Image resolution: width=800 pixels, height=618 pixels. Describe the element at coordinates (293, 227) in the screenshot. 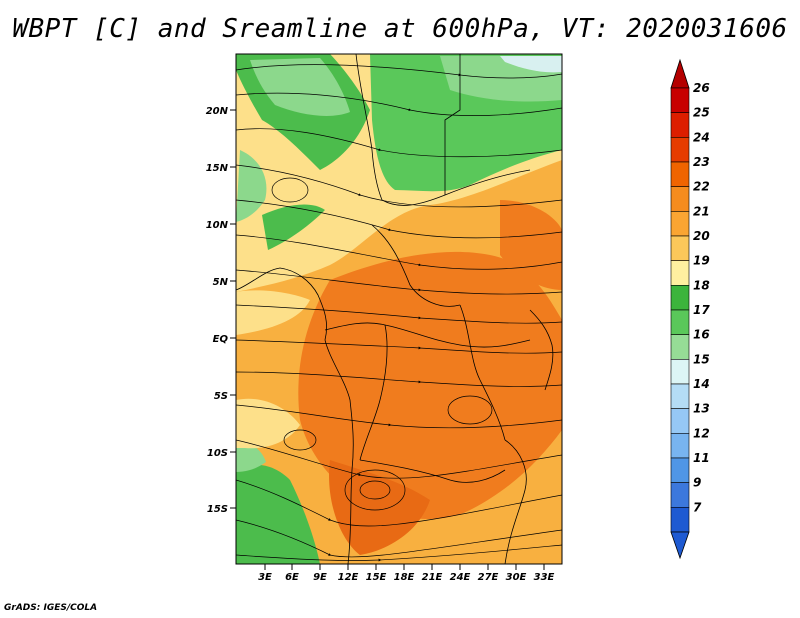

I see `field-green-w-band` at that location.